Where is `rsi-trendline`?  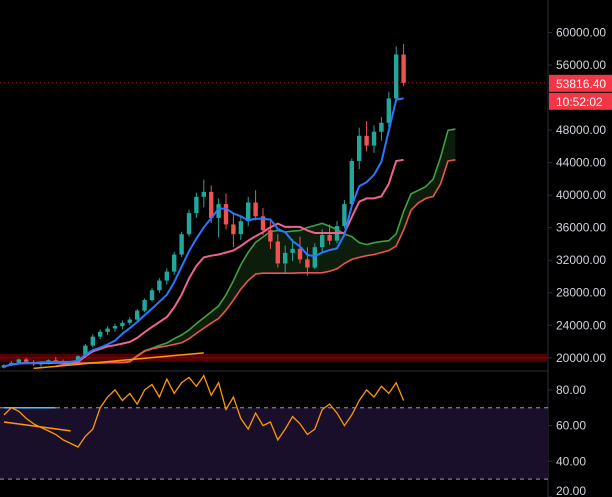 rsi-trendline is located at coordinates (37, 426).